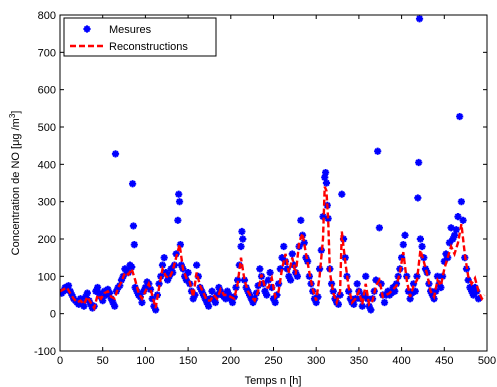 This screenshot has width=497, height=387. I want to click on x-tick-label: 50, so click(103, 361).